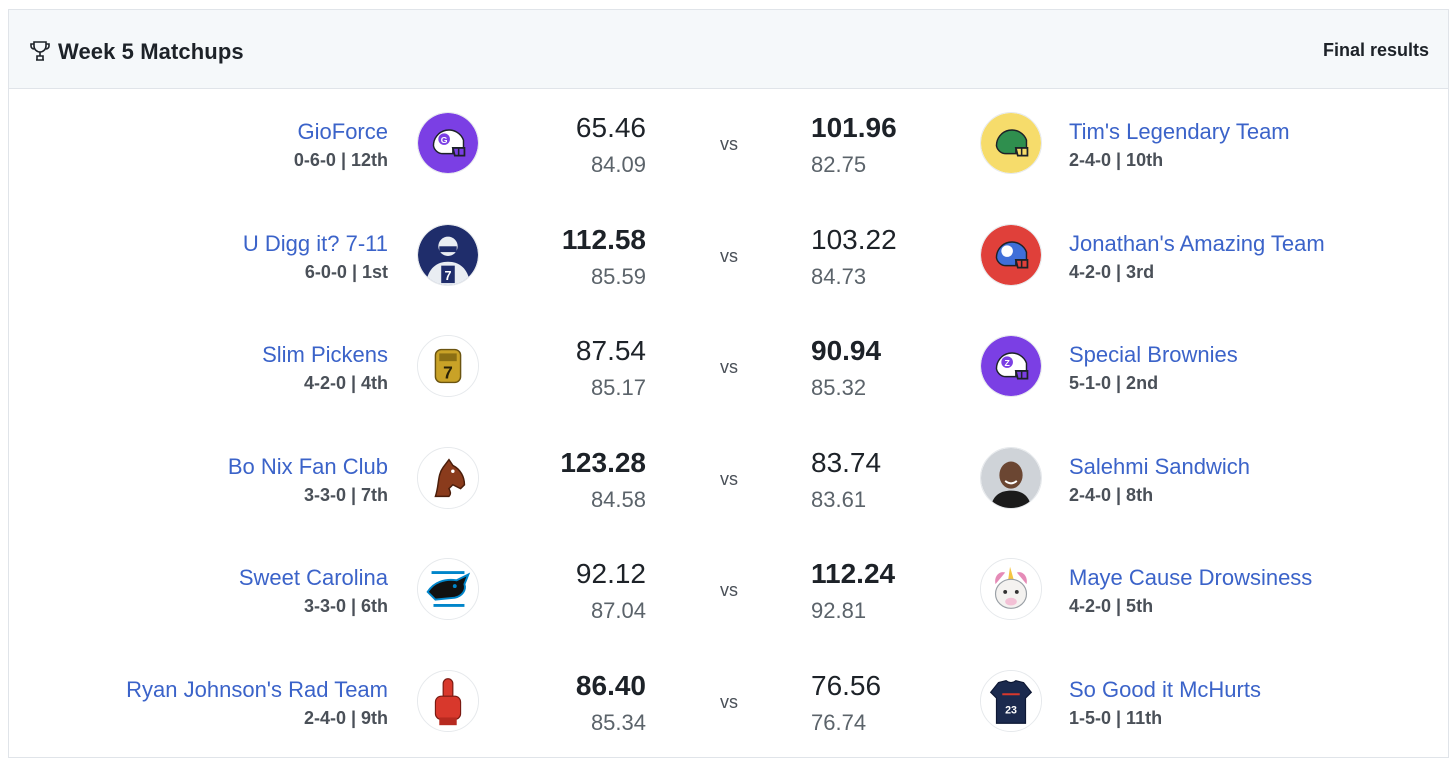 The width and height of the screenshot is (1456, 763). Describe the element at coordinates (839, 387) in the screenshot. I see `projected-score: 85.32` at that location.